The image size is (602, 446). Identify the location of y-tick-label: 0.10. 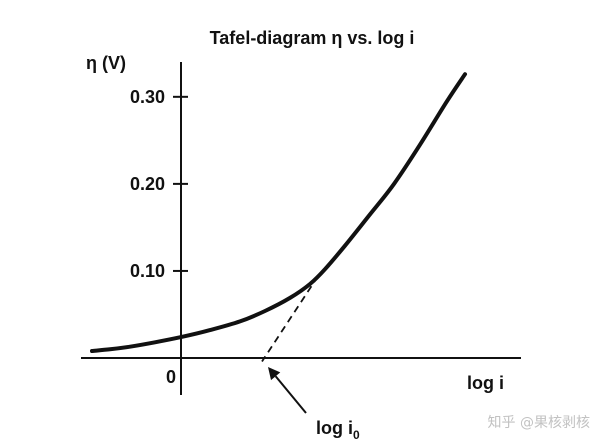
(147, 271).